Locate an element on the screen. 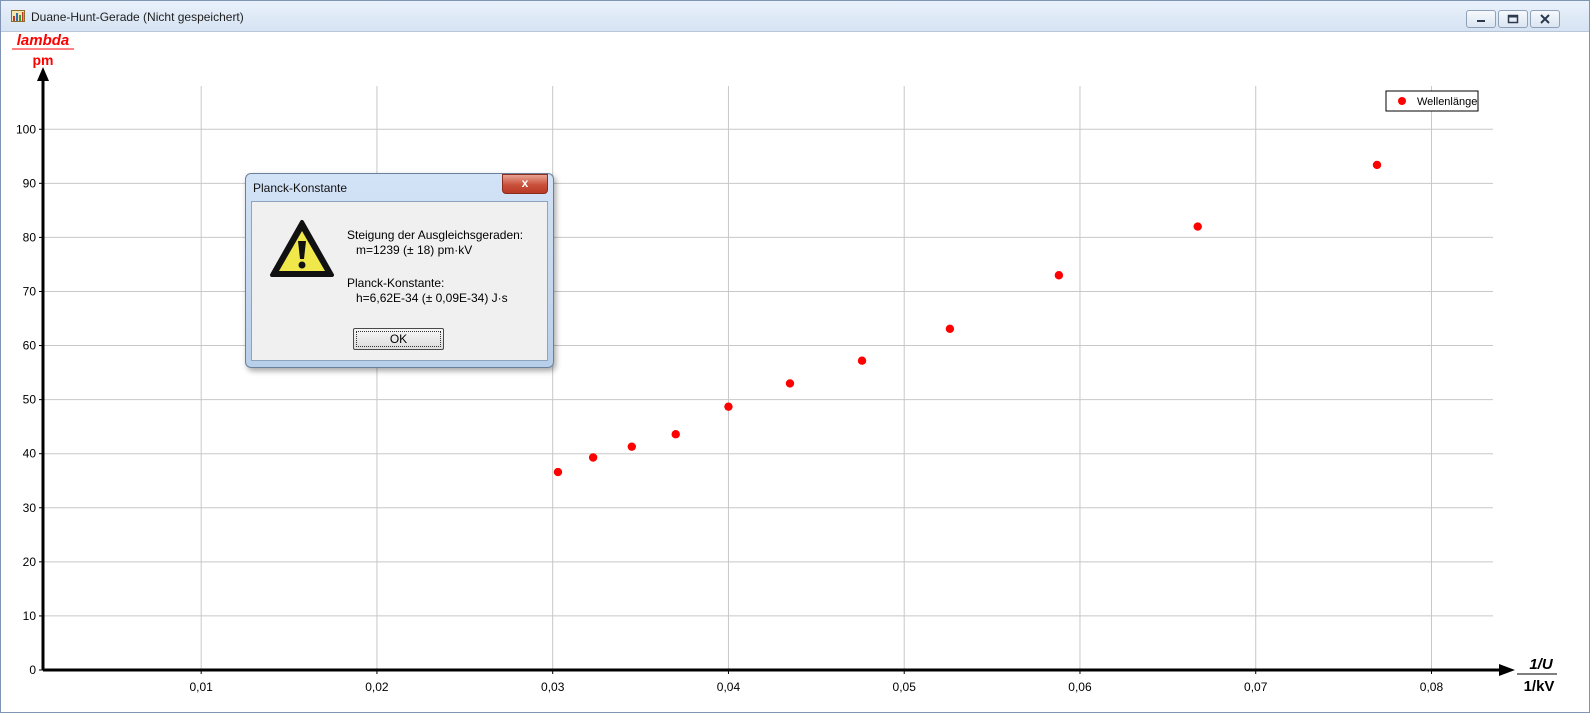  y-tick-label: 60 is located at coordinates (30, 346).